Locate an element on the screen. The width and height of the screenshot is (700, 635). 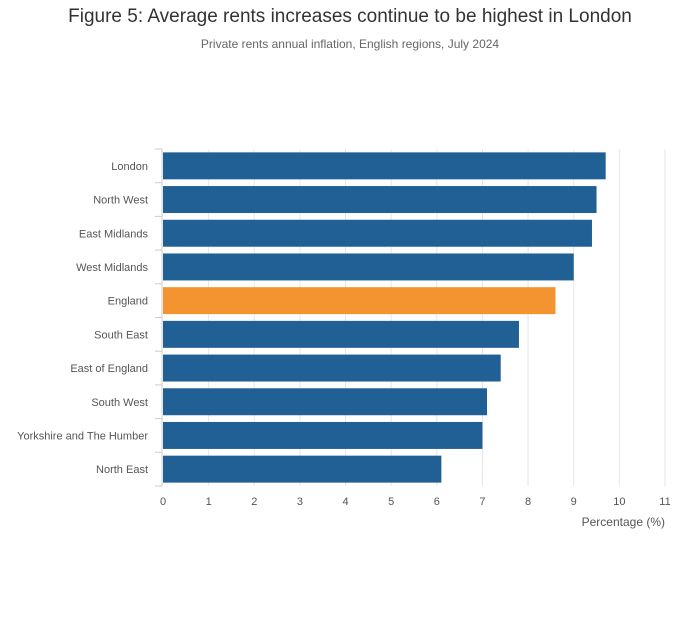
bar-north-east is located at coordinates (302, 469).